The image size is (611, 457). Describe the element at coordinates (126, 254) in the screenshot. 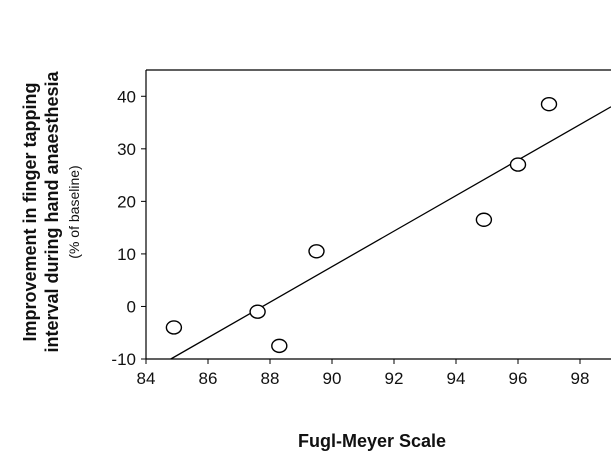

I see `y-tick-label: 10` at that location.